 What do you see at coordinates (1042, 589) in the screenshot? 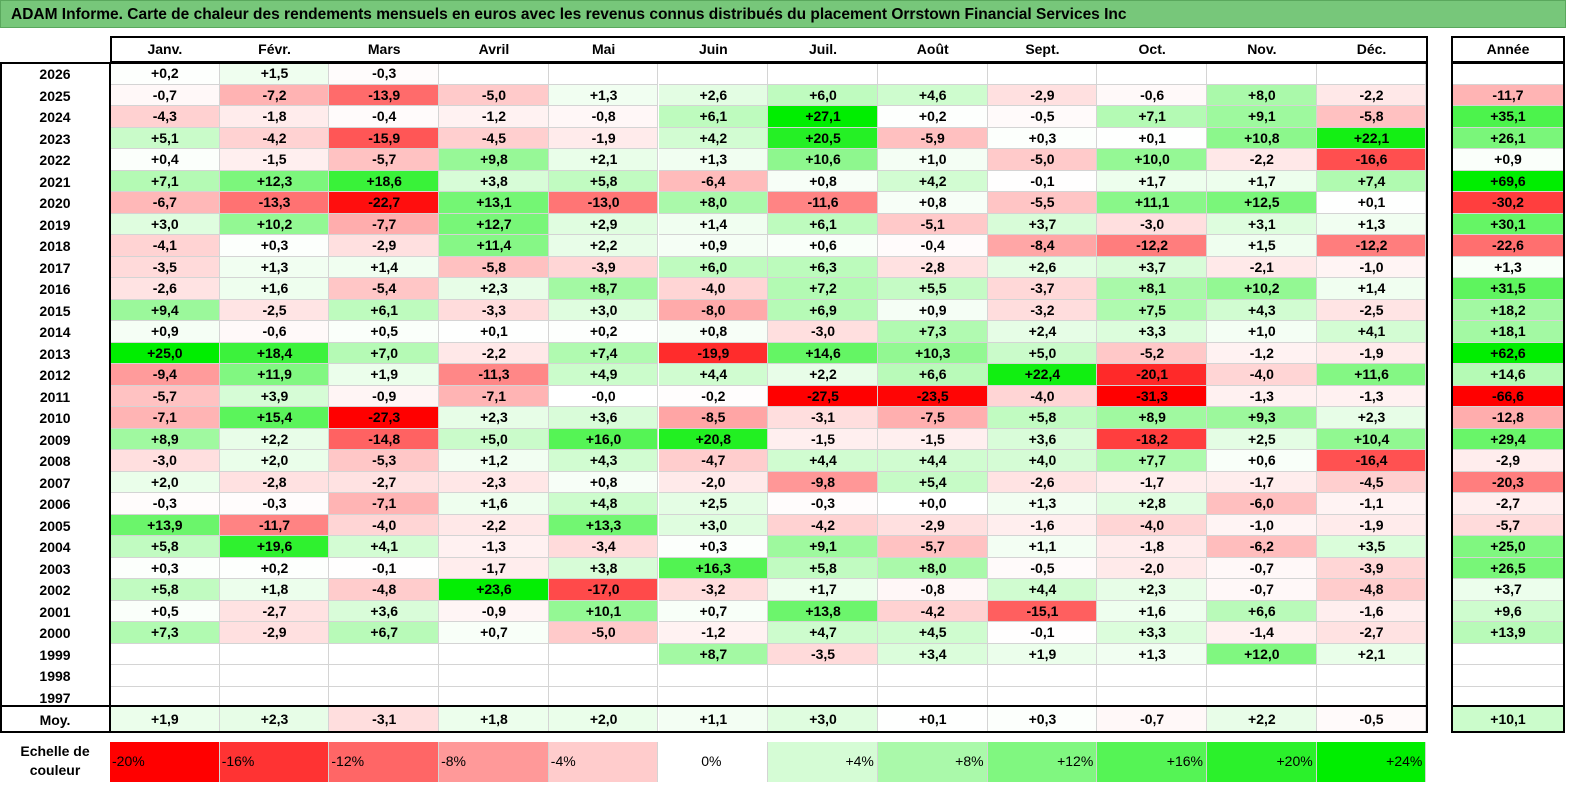
I see `heatmap-cell: +4,4` at bounding box center [1042, 589].